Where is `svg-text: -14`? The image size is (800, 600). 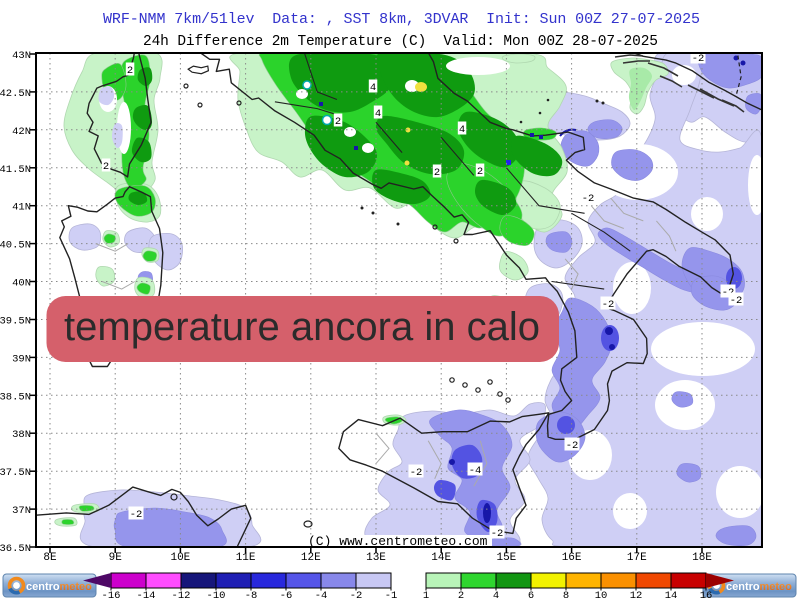
svg-text: -14 is located at coordinates (146, 595).